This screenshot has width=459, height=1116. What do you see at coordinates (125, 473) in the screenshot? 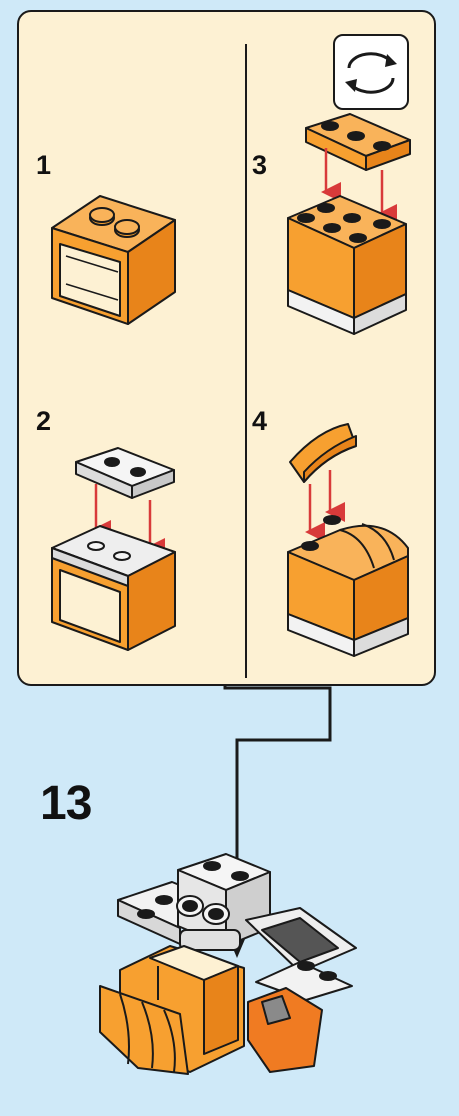
I see `step-2-plate` at bounding box center [125, 473].